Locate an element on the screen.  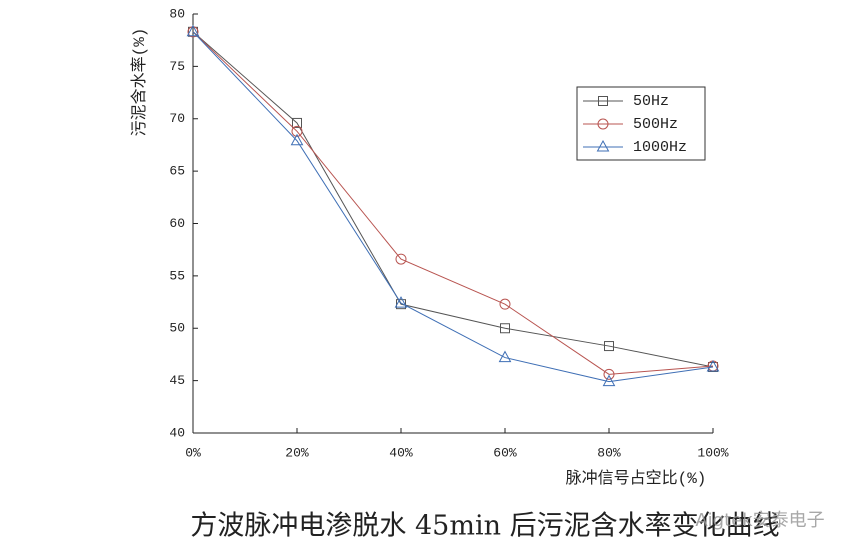
x-axis-label: 脉冲信号占空比(%) is located at coordinates (636, 478).